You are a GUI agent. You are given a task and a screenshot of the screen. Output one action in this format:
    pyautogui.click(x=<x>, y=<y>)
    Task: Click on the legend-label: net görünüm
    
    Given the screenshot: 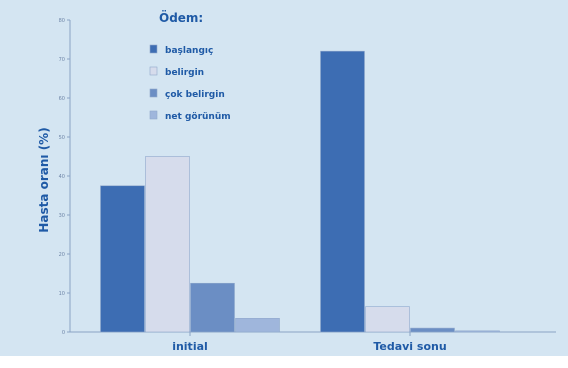 What is the action you would take?
    pyautogui.click(x=198, y=117)
    